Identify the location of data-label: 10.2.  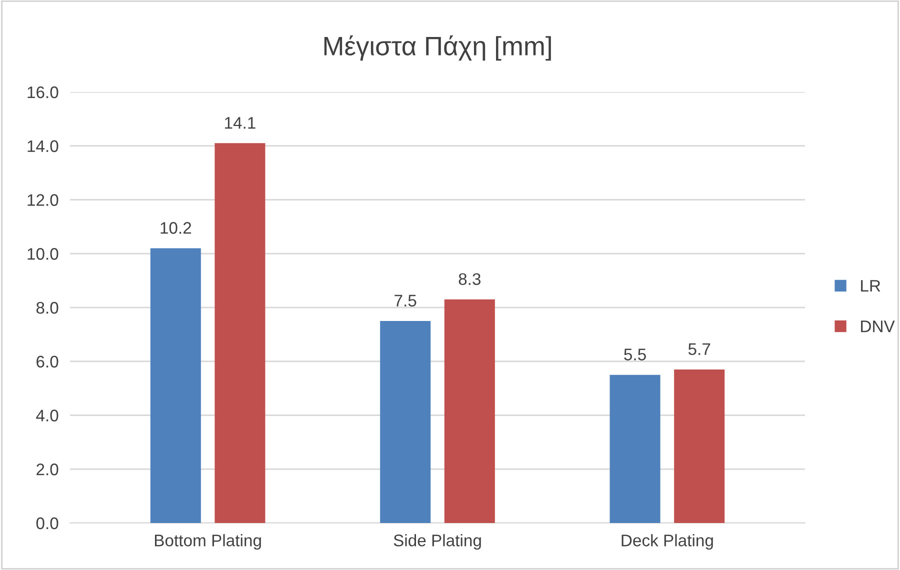
(176, 228).